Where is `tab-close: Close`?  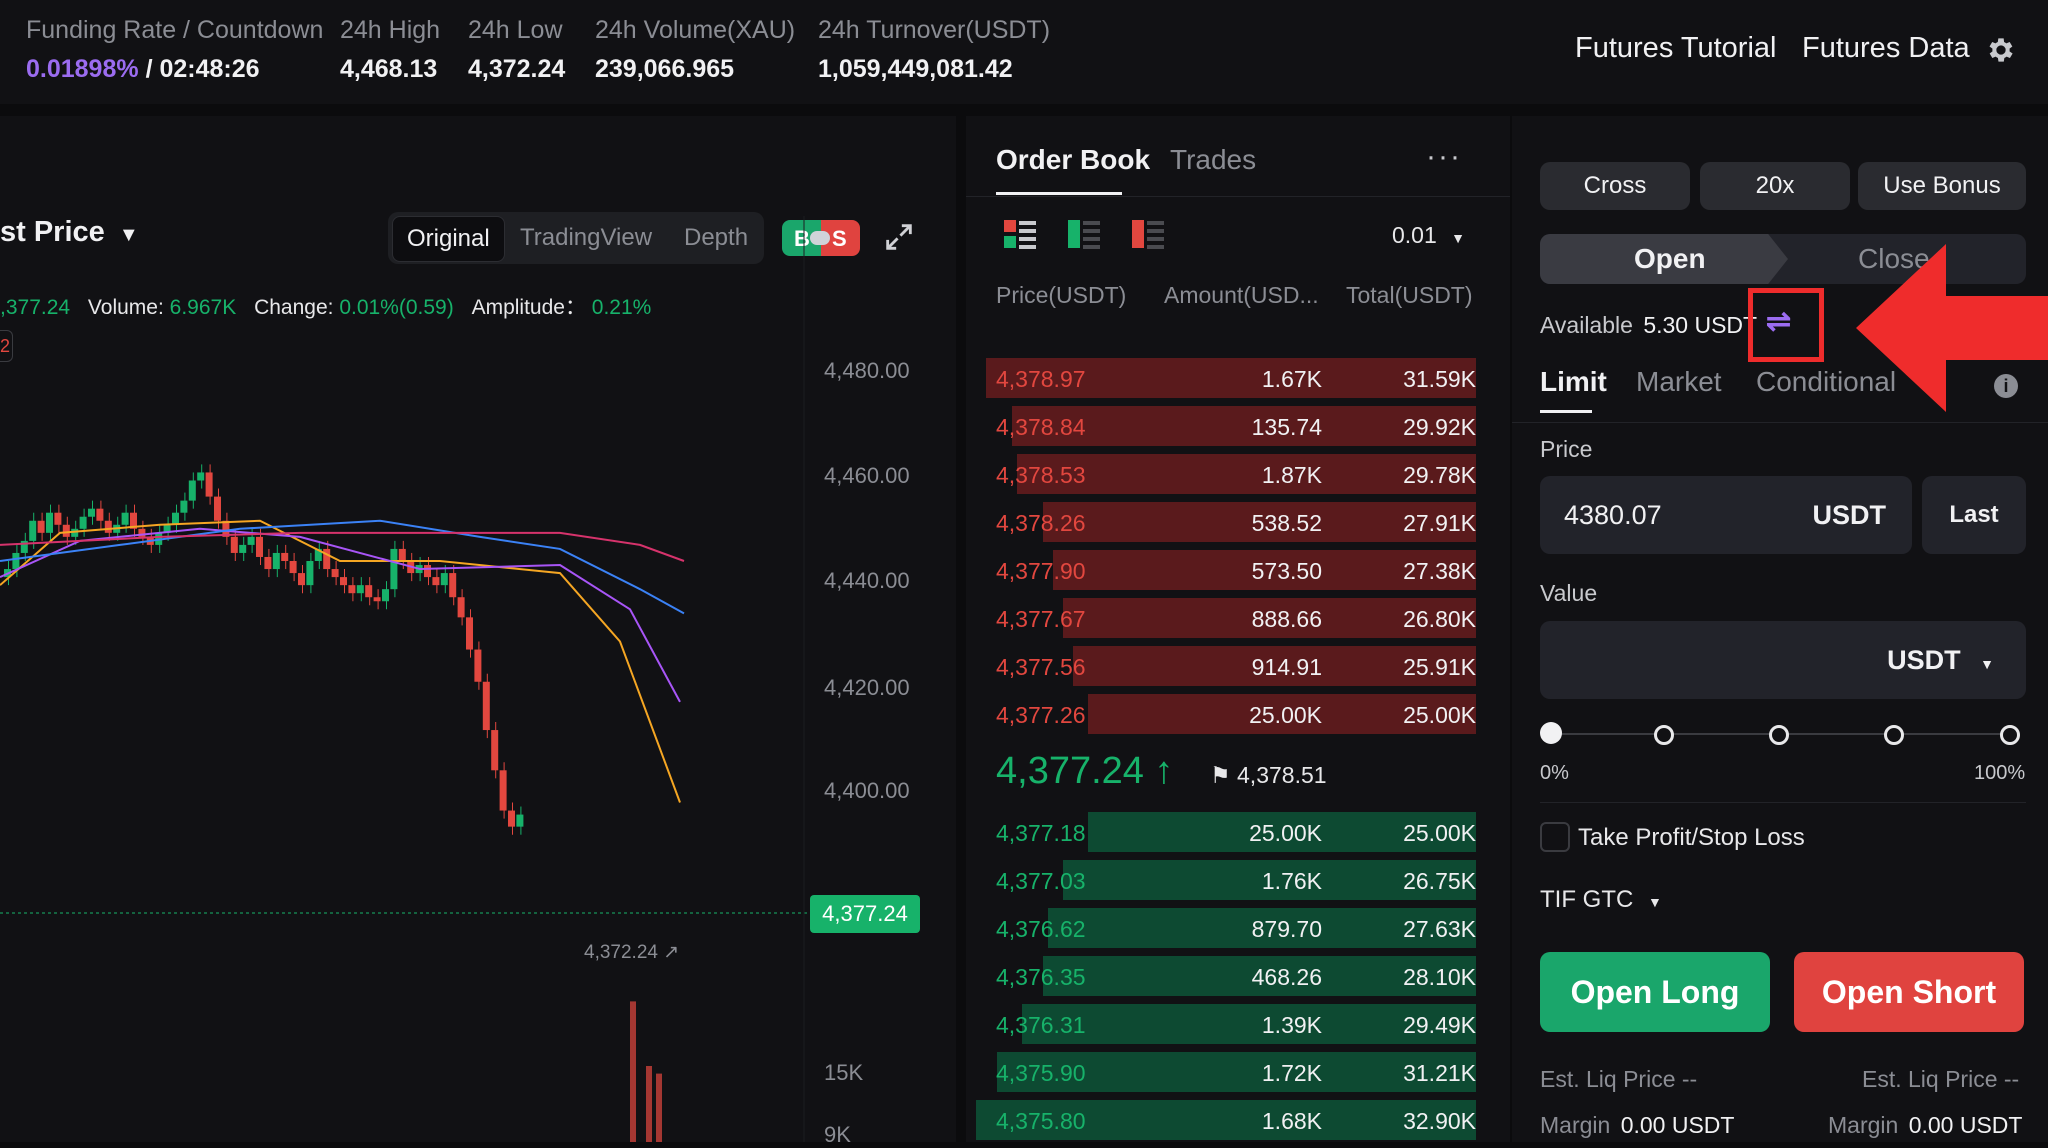
tab-close: Close is located at coordinates (1894, 258).